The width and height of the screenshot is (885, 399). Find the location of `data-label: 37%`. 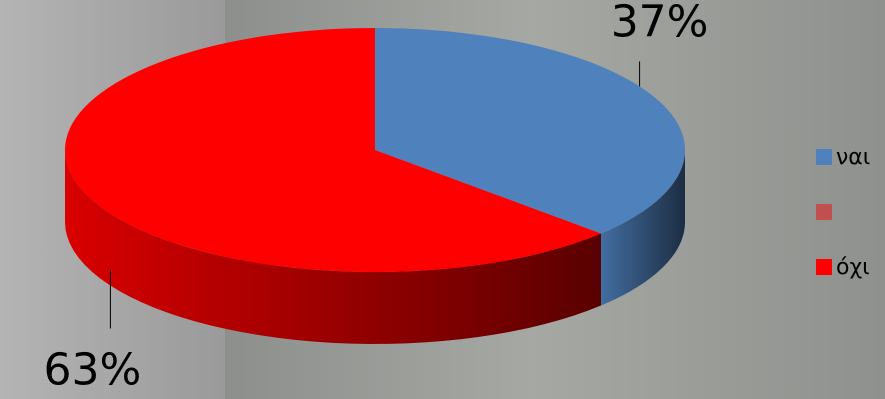

data-label: 37% is located at coordinates (660, 23).